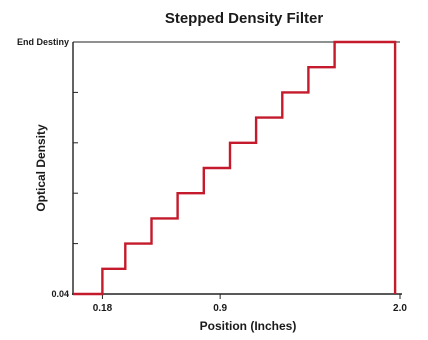 This screenshot has width=428, height=340. I want to click on x-tick-label-0: 0.18, so click(103, 308).